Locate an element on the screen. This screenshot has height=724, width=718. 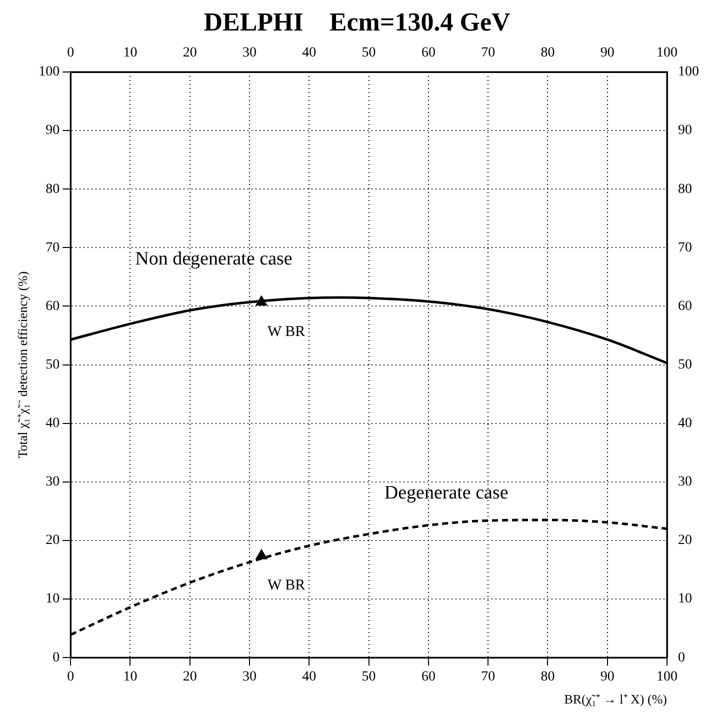
x2-tick-label: 40 is located at coordinates (309, 677).